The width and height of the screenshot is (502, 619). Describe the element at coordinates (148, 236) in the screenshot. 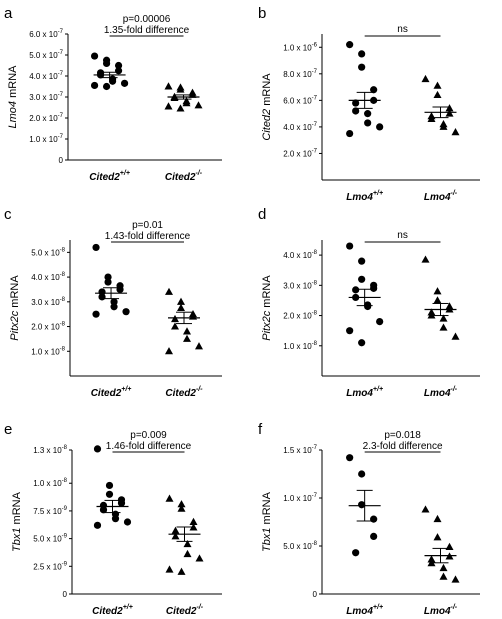

I see `fold-difference-label: 1.43-fold difference` at that location.